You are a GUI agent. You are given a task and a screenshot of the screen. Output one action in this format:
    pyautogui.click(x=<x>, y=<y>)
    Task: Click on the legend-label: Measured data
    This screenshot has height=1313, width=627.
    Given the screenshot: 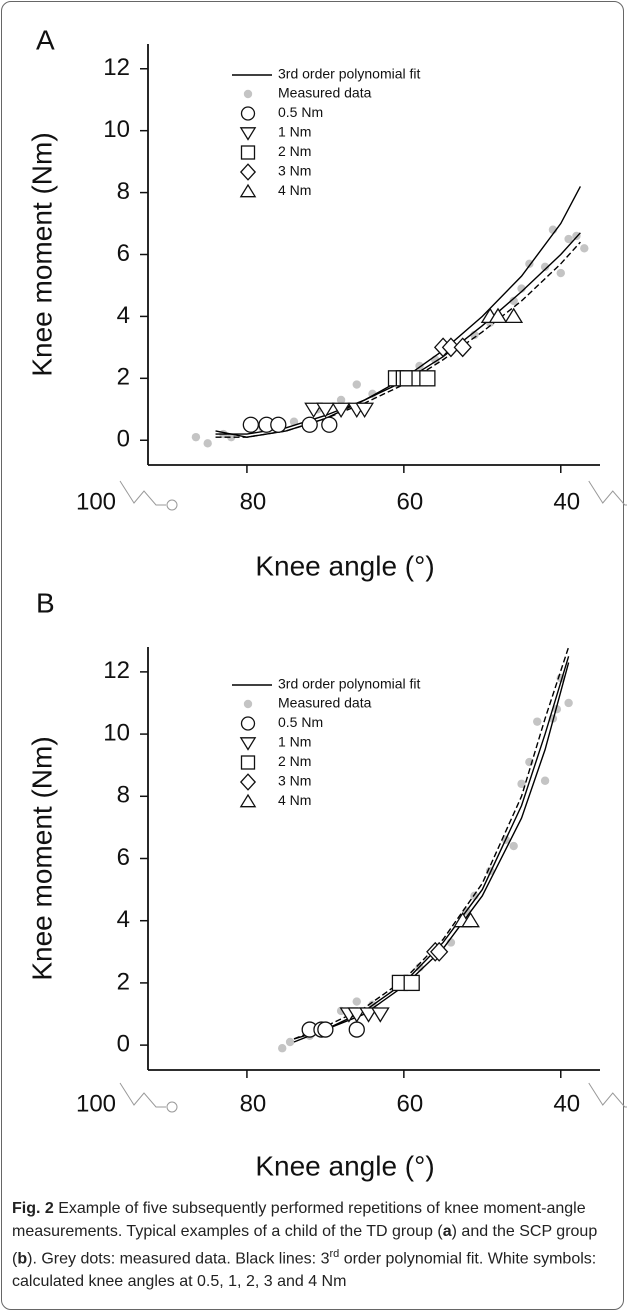 What is the action you would take?
    pyautogui.click(x=325, y=93)
    